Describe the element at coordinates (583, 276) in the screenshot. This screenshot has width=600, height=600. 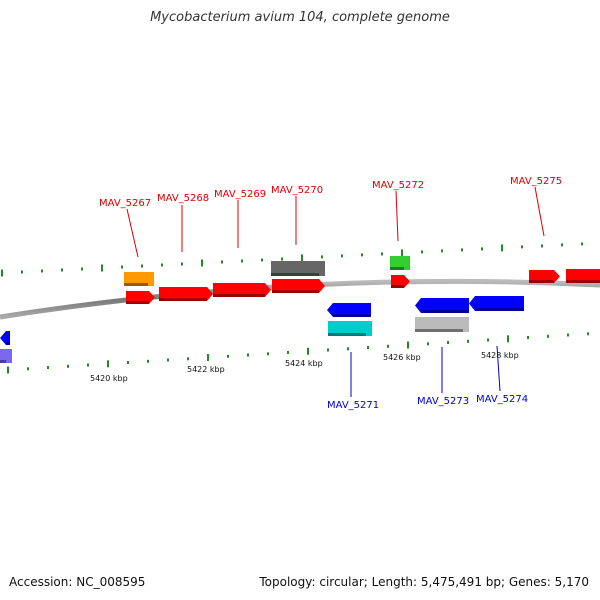
I see `gene-arrow-edge` at that location.